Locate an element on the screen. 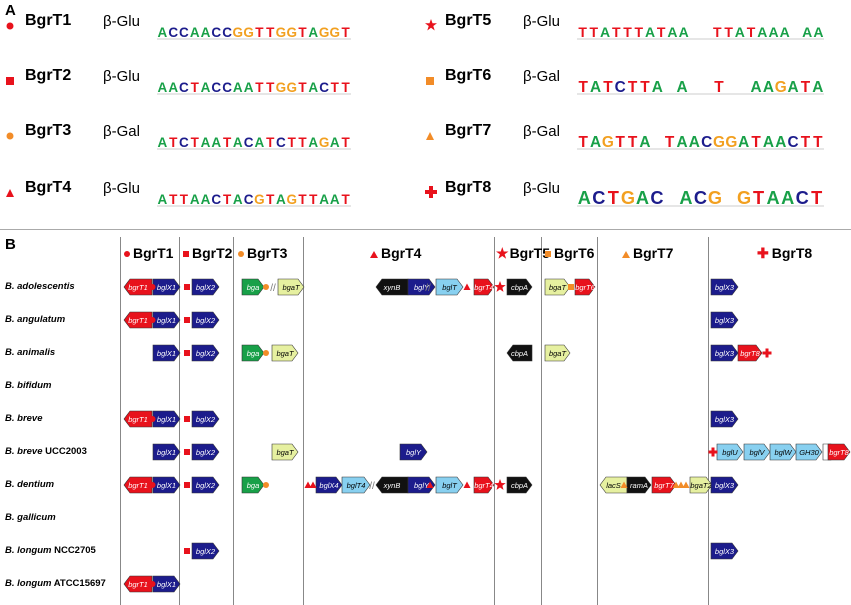 The width and height of the screenshot is (851, 605). motif-entry-bgrt6: BgrT6 β-Gal T A T C T T A A T A A G A T A is located at coordinates (624, 79).